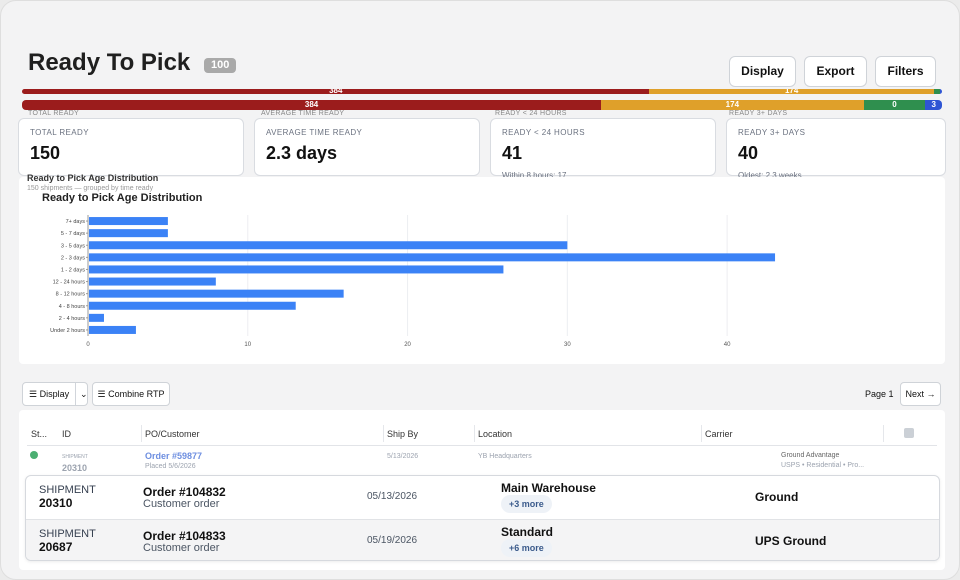 This screenshot has height=580, width=960. What do you see at coordinates (101, 394) in the screenshot?
I see `layers-icon: ☰` at bounding box center [101, 394].